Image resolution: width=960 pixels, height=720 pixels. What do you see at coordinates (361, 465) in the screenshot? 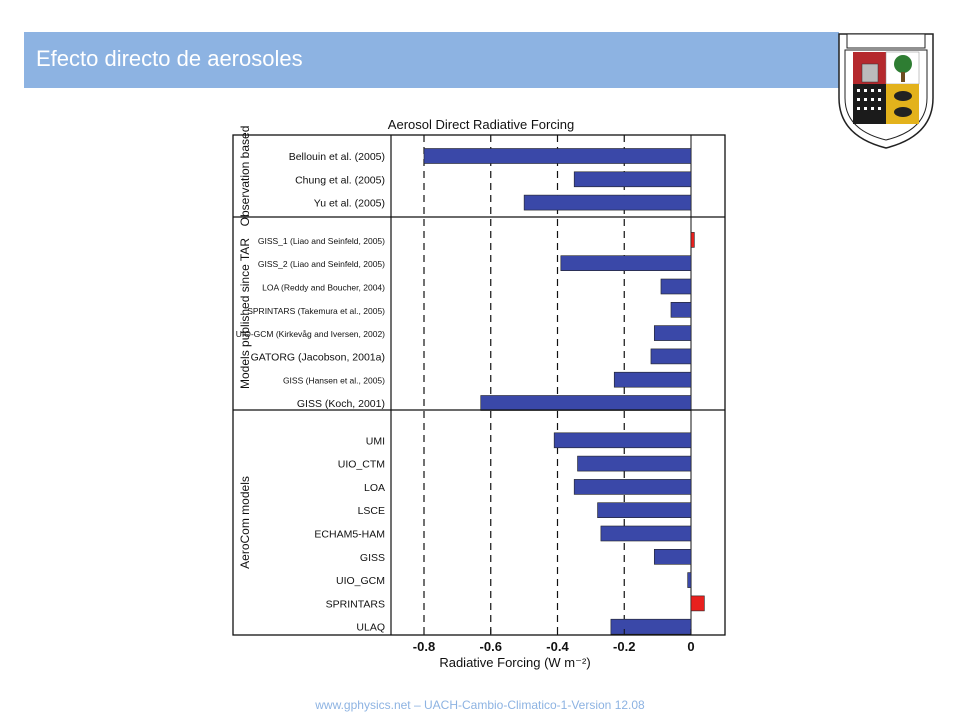
I see `row-label: UIO_CTM` at bounding box center [361, 465].